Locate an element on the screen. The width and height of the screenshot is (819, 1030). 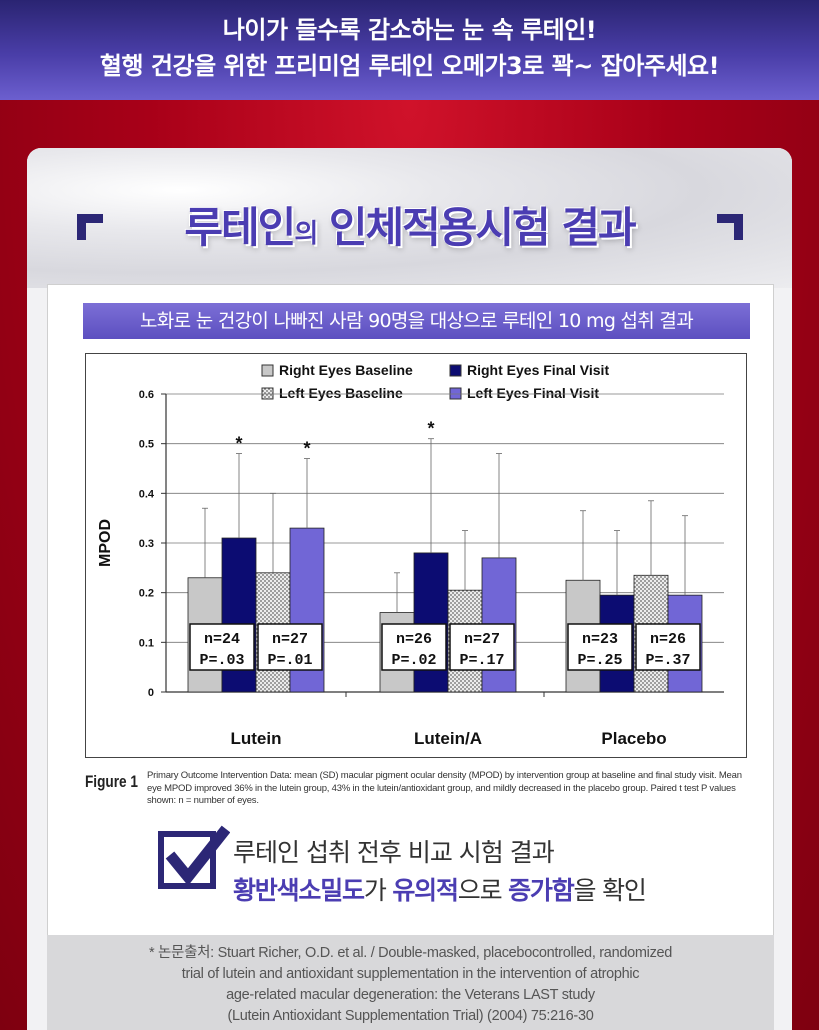
y-tick-label: 0.6 is located at coordinates (146, 395).